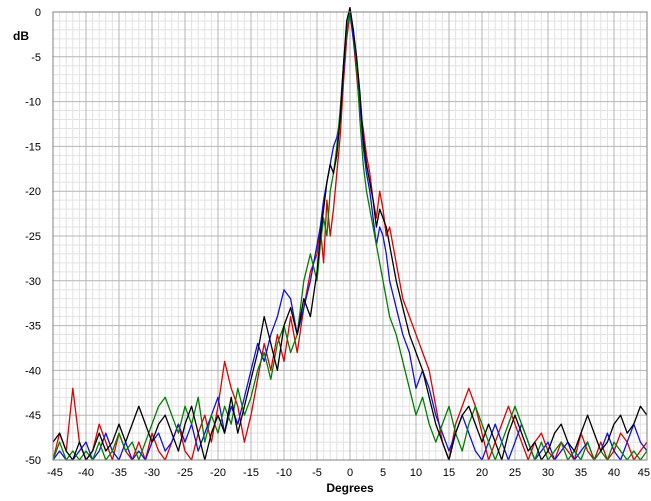  Describe the element at coordinates (33, 461) in the screenshot. I see `y-tick-label: -50` at that location.